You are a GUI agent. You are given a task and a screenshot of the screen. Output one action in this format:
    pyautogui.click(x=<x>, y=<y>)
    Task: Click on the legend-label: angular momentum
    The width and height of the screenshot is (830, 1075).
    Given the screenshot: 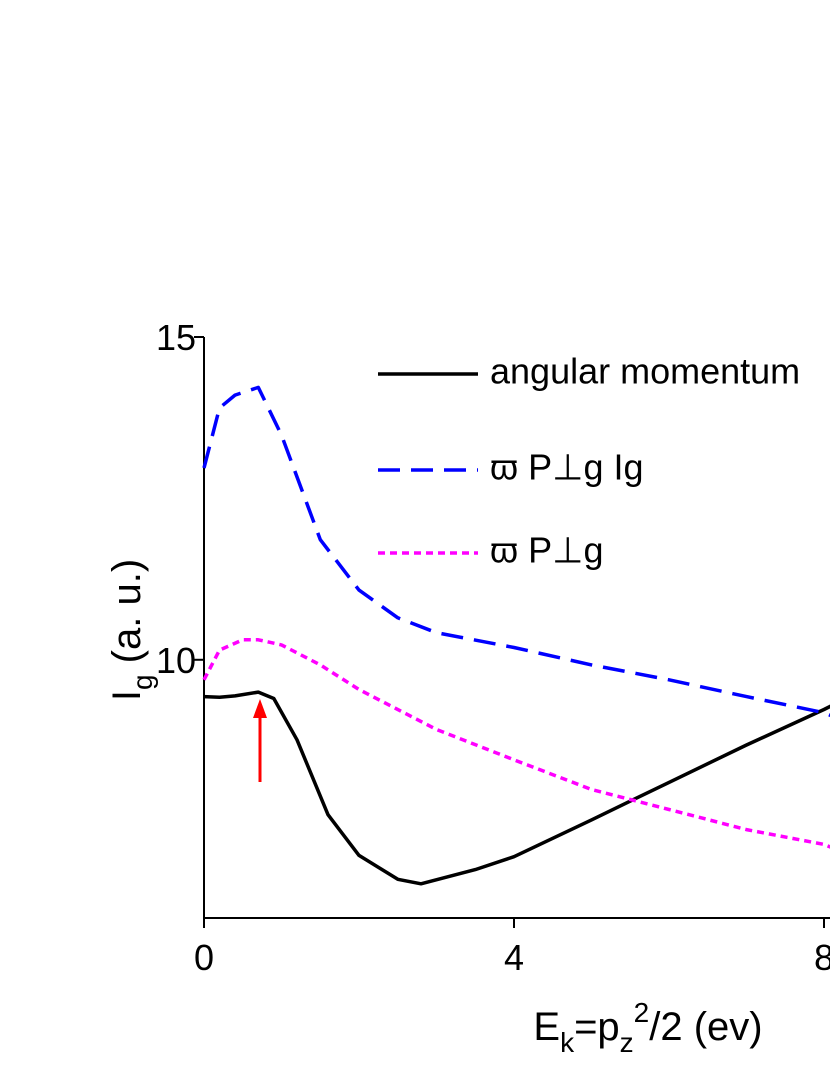 What is the action you would take?
    pyautogui.click(x=645, y=371)
    